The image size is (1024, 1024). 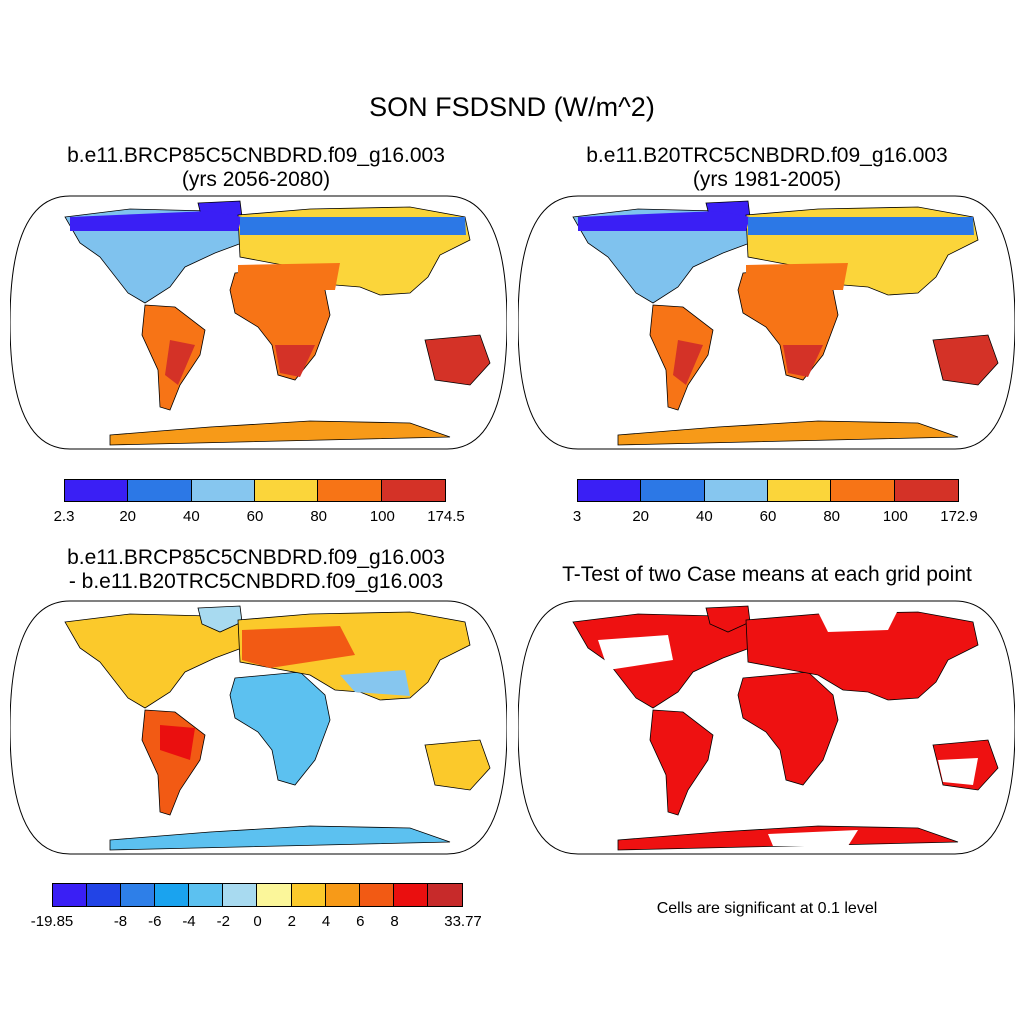 I want to click on colorbar-tick-label: -19.85, so click(x=52, y=921).